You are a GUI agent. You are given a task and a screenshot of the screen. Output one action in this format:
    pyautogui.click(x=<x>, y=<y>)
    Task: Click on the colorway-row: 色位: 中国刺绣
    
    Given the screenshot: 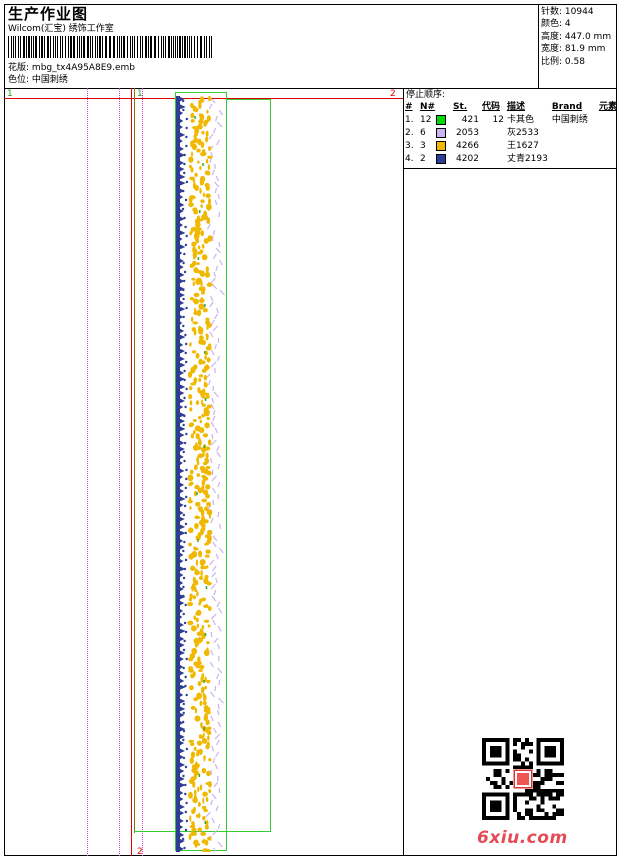 What is the action you would take?
    pyautogui.click(x=38, y=80)
    